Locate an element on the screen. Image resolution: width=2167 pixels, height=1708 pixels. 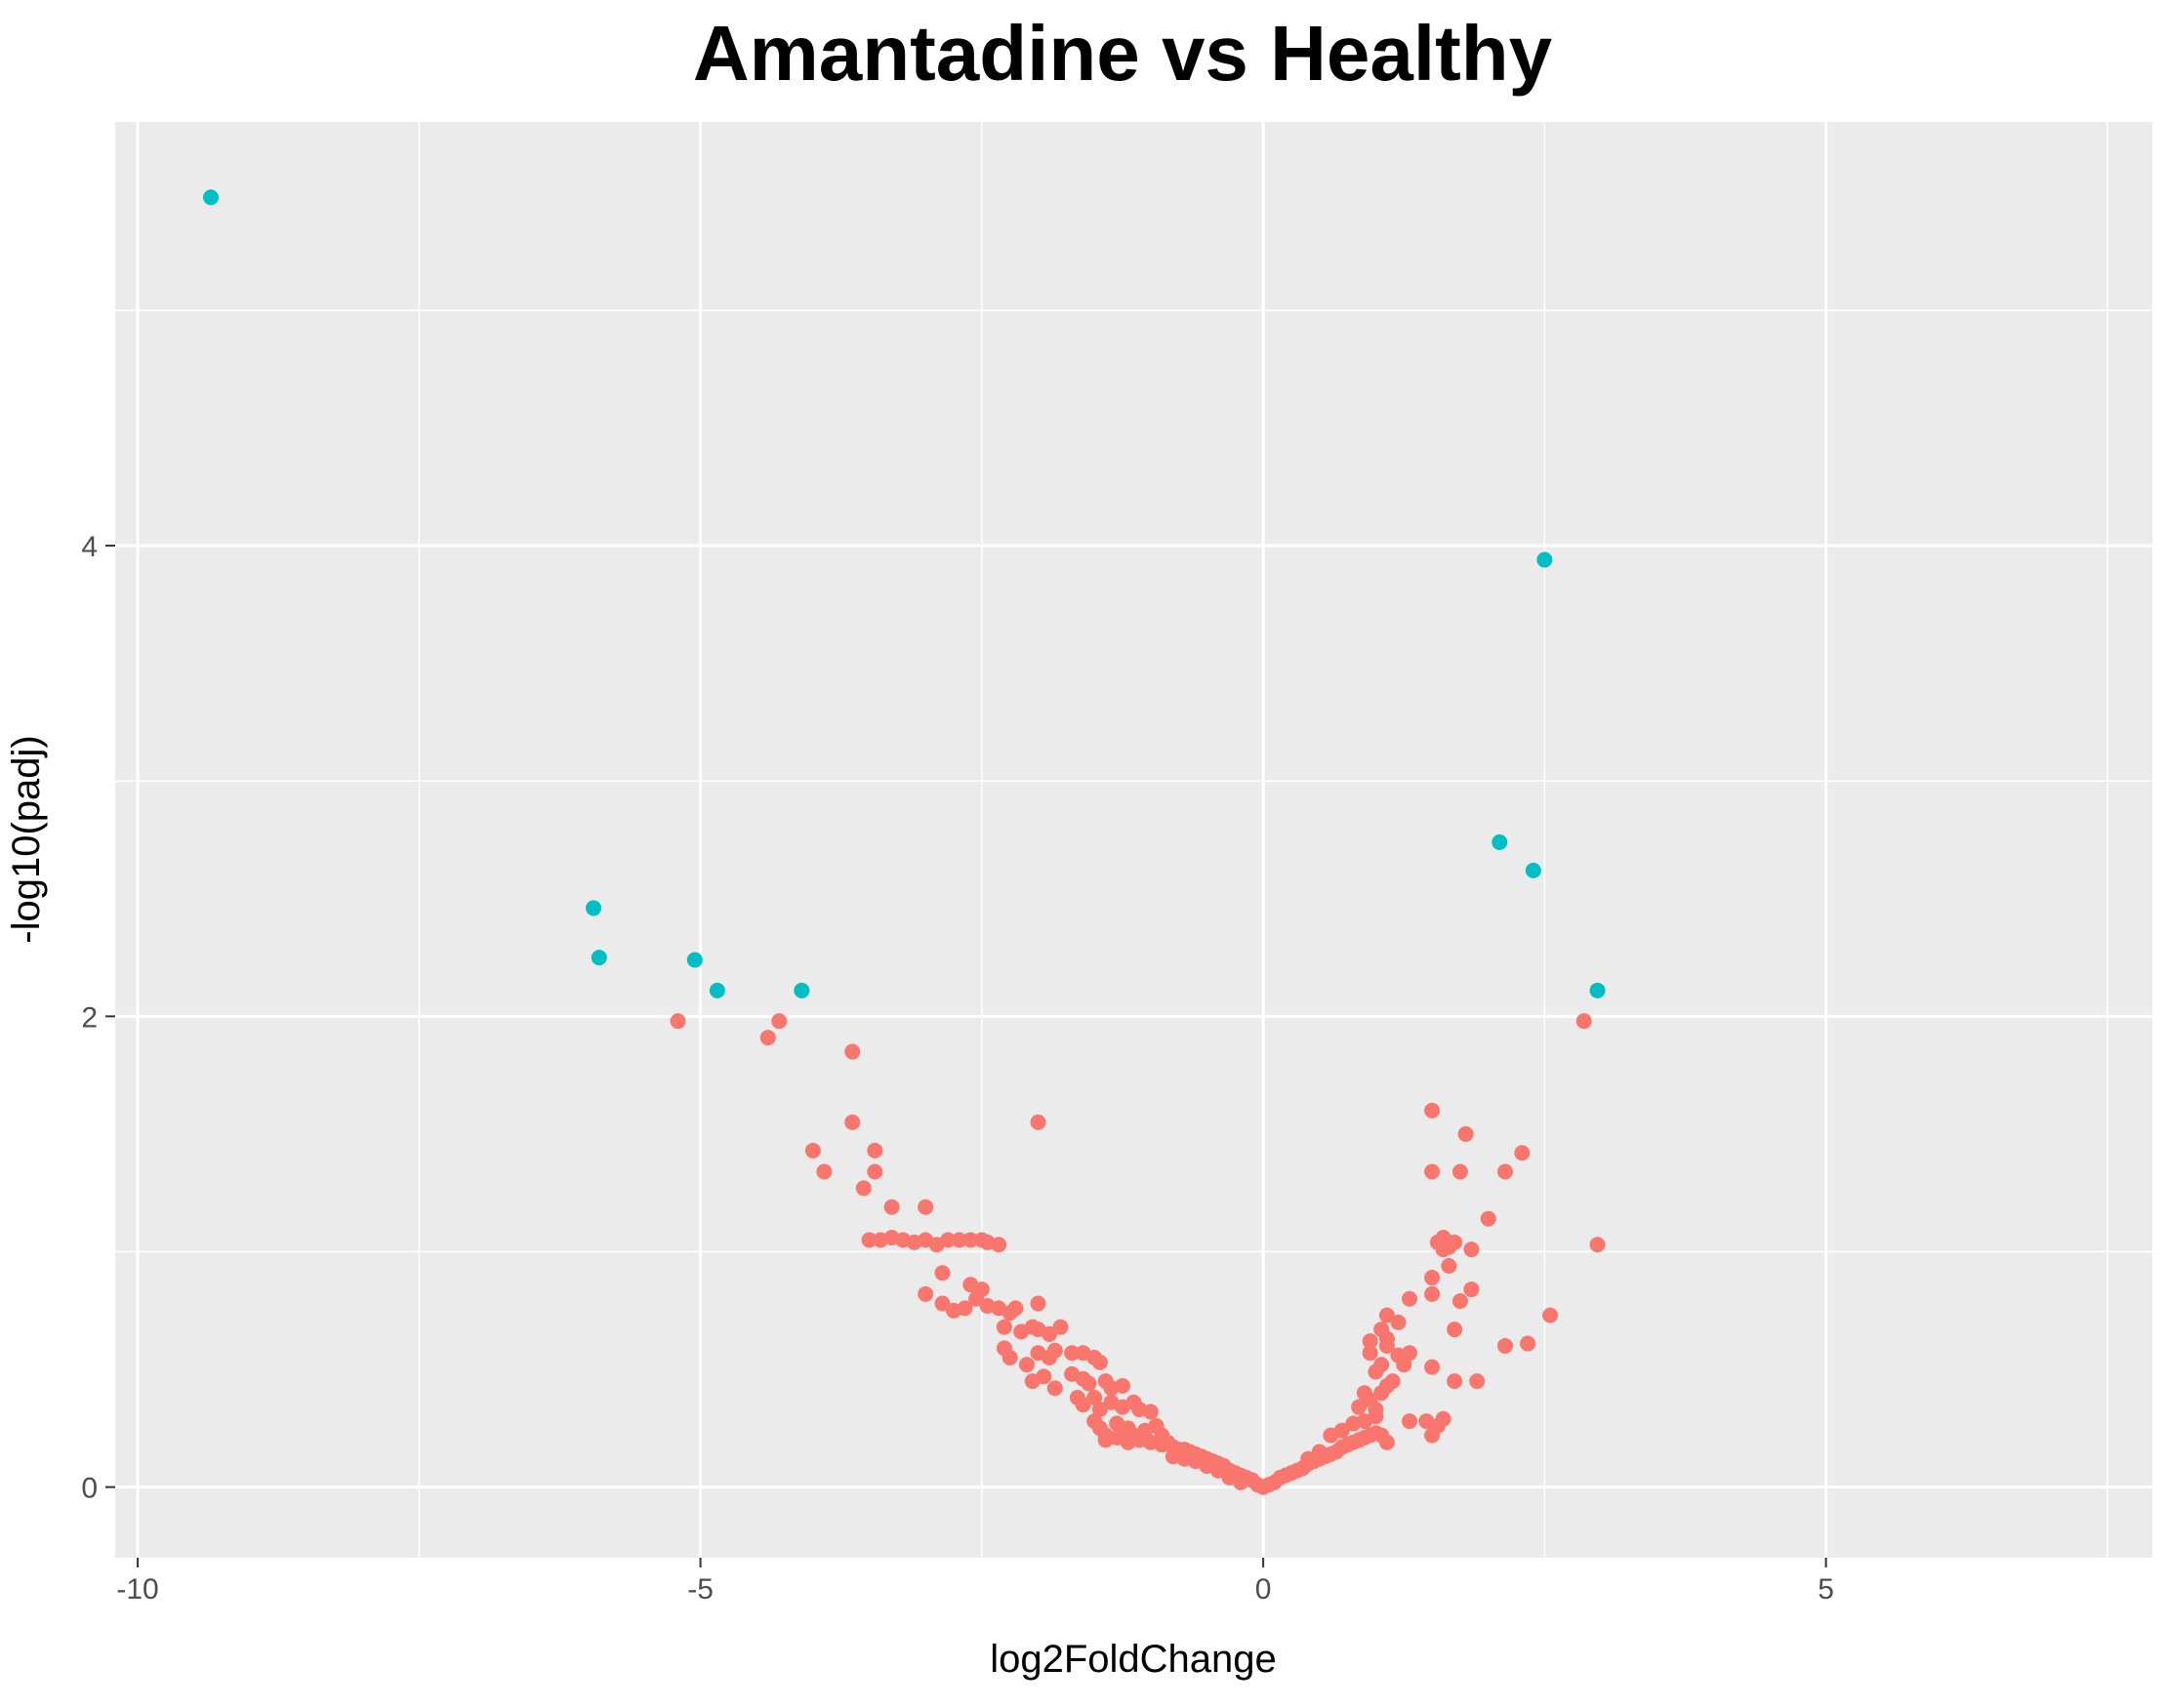
x-tick-label: 0 is located at coordinates (1263, 1589).